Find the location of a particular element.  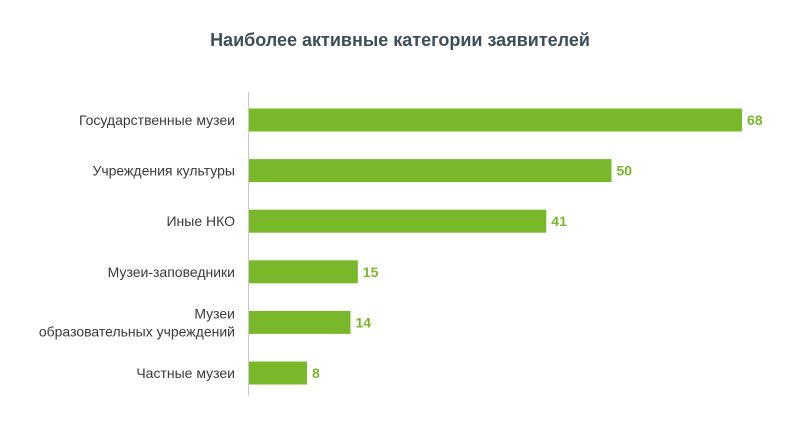

value-label-4: 14 is located at coordinates (364, 322).